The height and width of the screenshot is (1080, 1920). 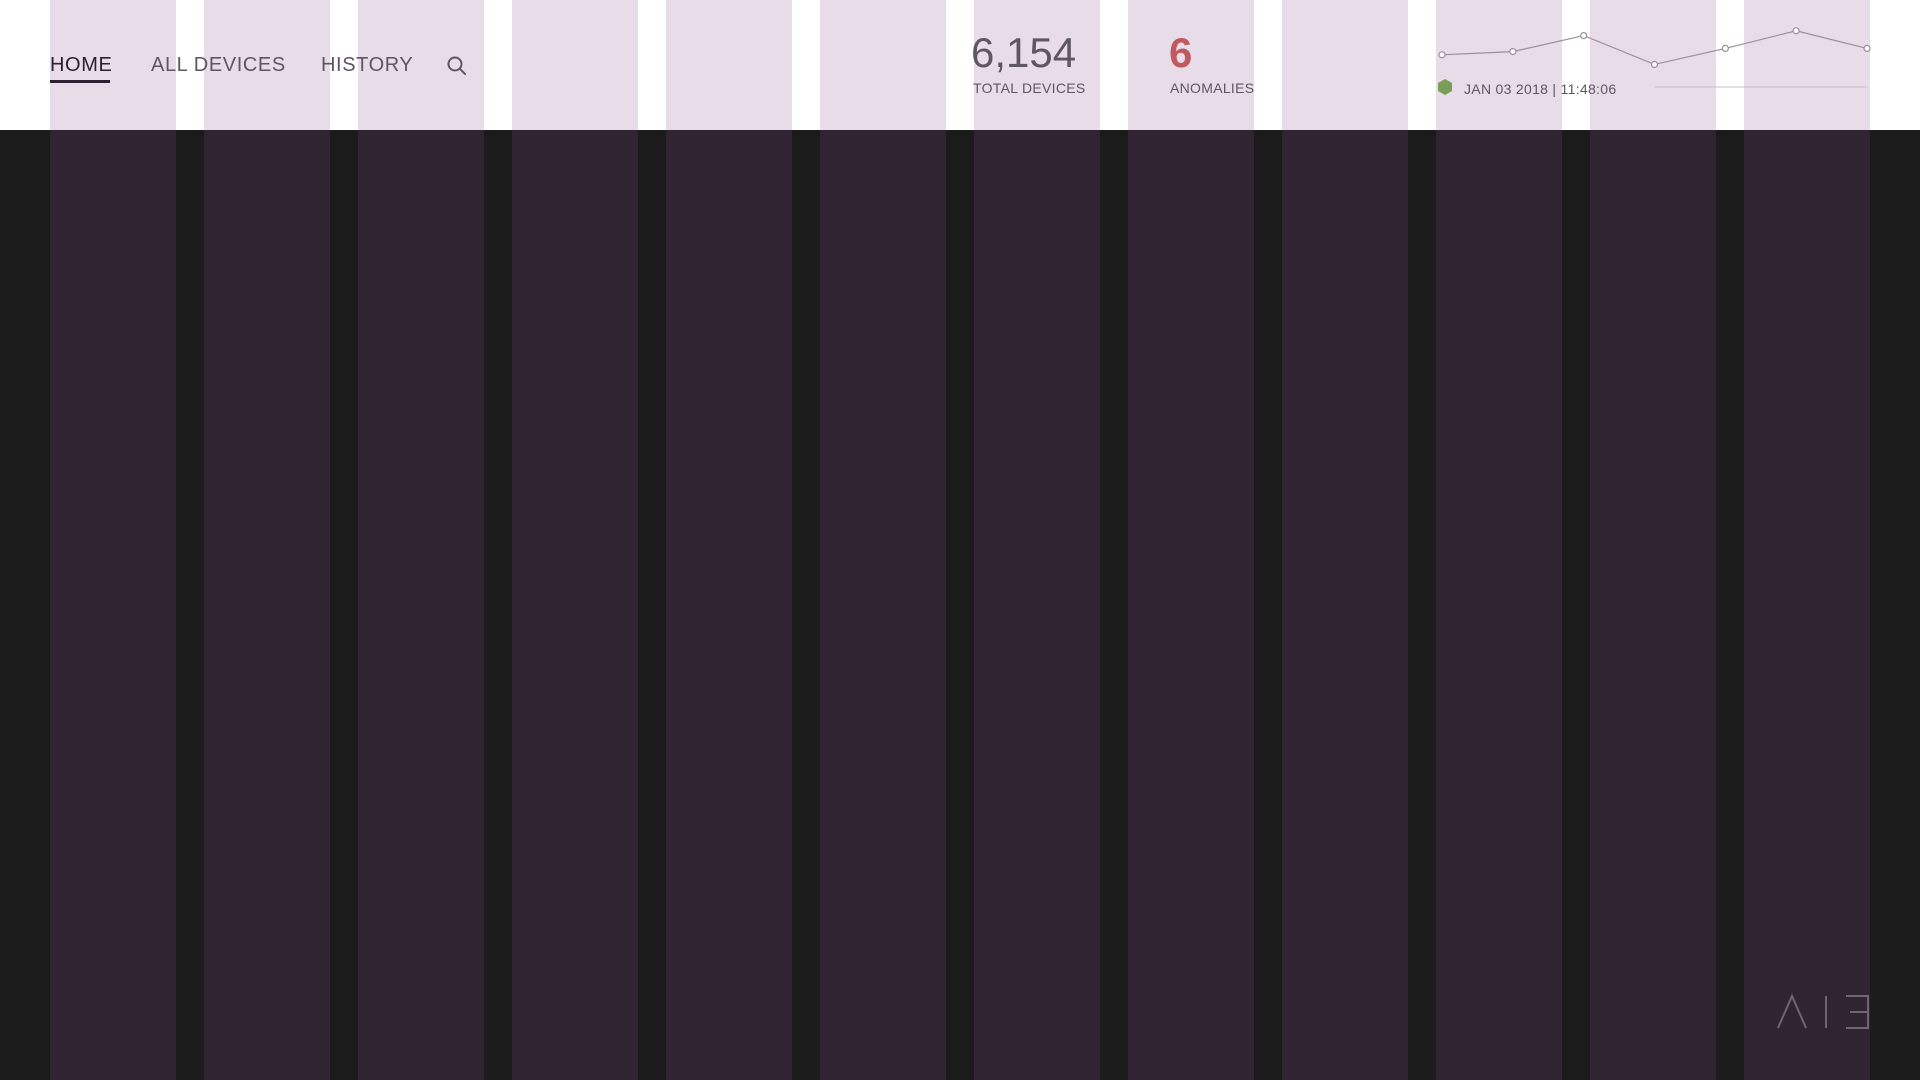 I want to click on nav-history: HISTORY, so click(x=367, y=65).